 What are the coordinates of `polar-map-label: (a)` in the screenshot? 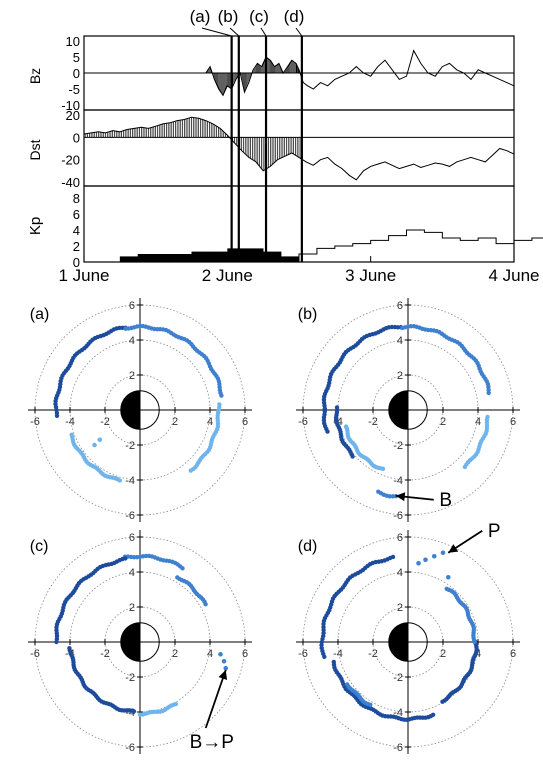 It's located at (40, 314).